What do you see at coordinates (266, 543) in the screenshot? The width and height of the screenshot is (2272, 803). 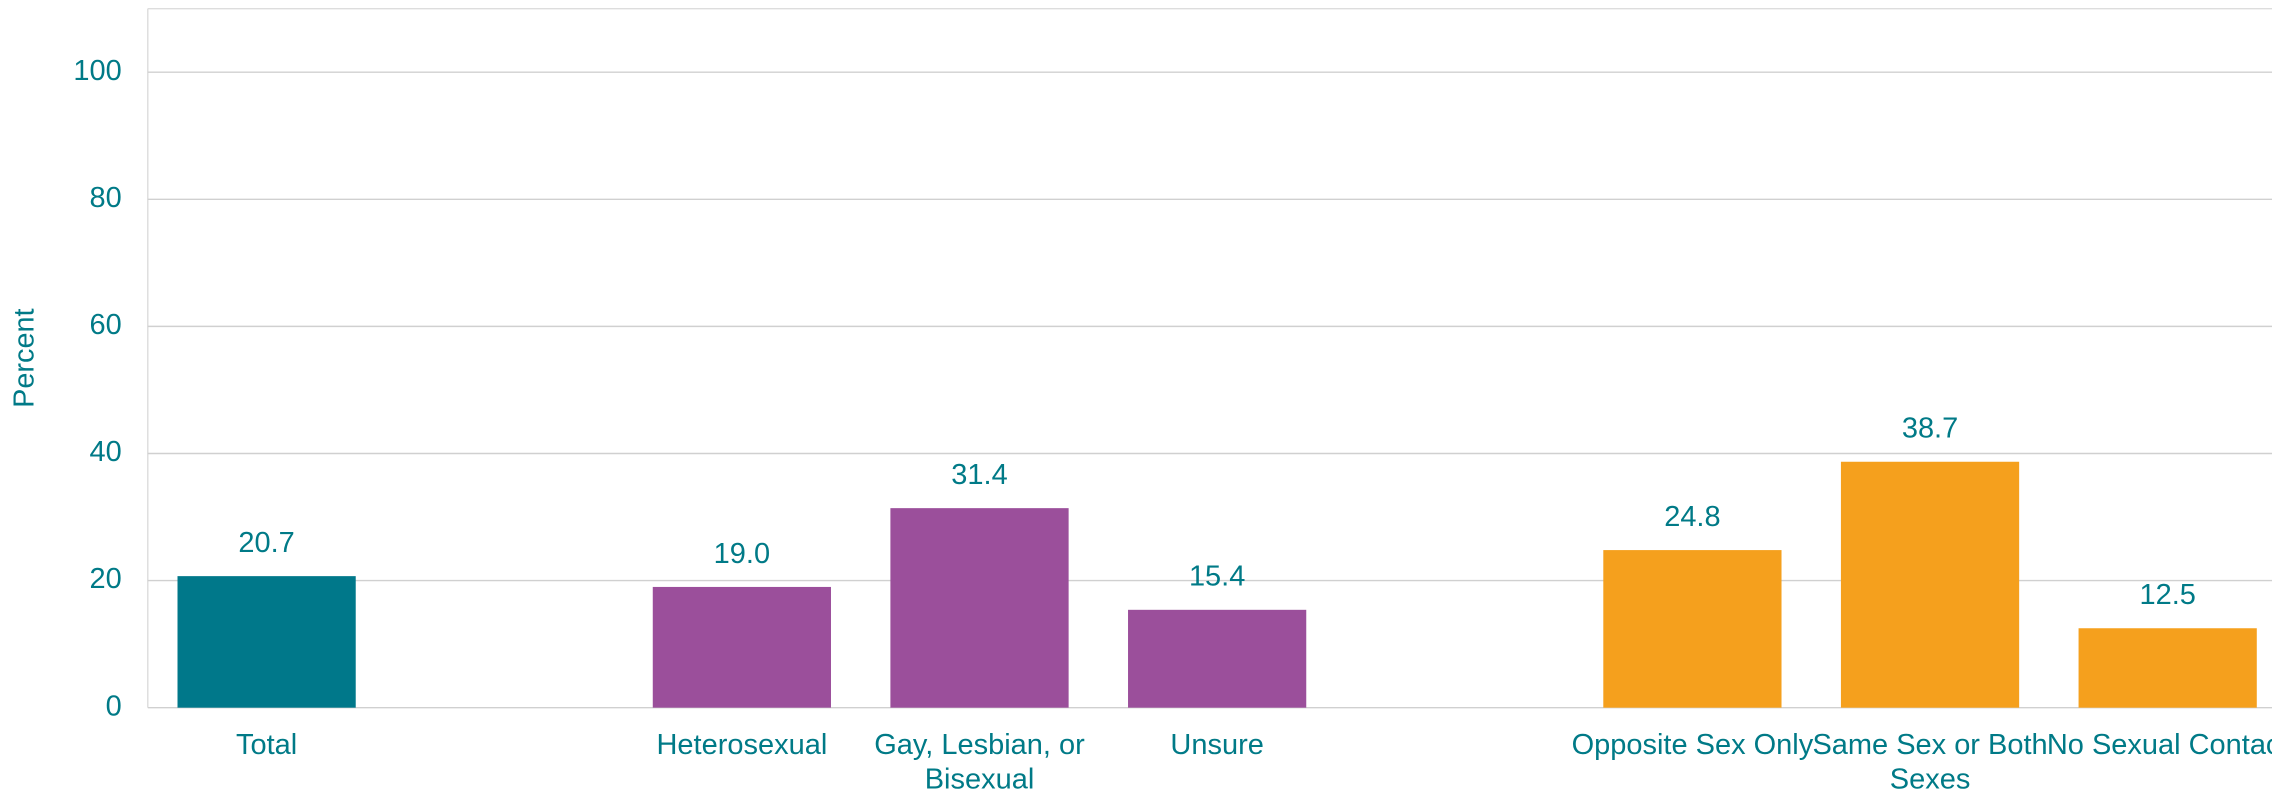 I see `value-label: 20.7` at bounding box center [266, 543].